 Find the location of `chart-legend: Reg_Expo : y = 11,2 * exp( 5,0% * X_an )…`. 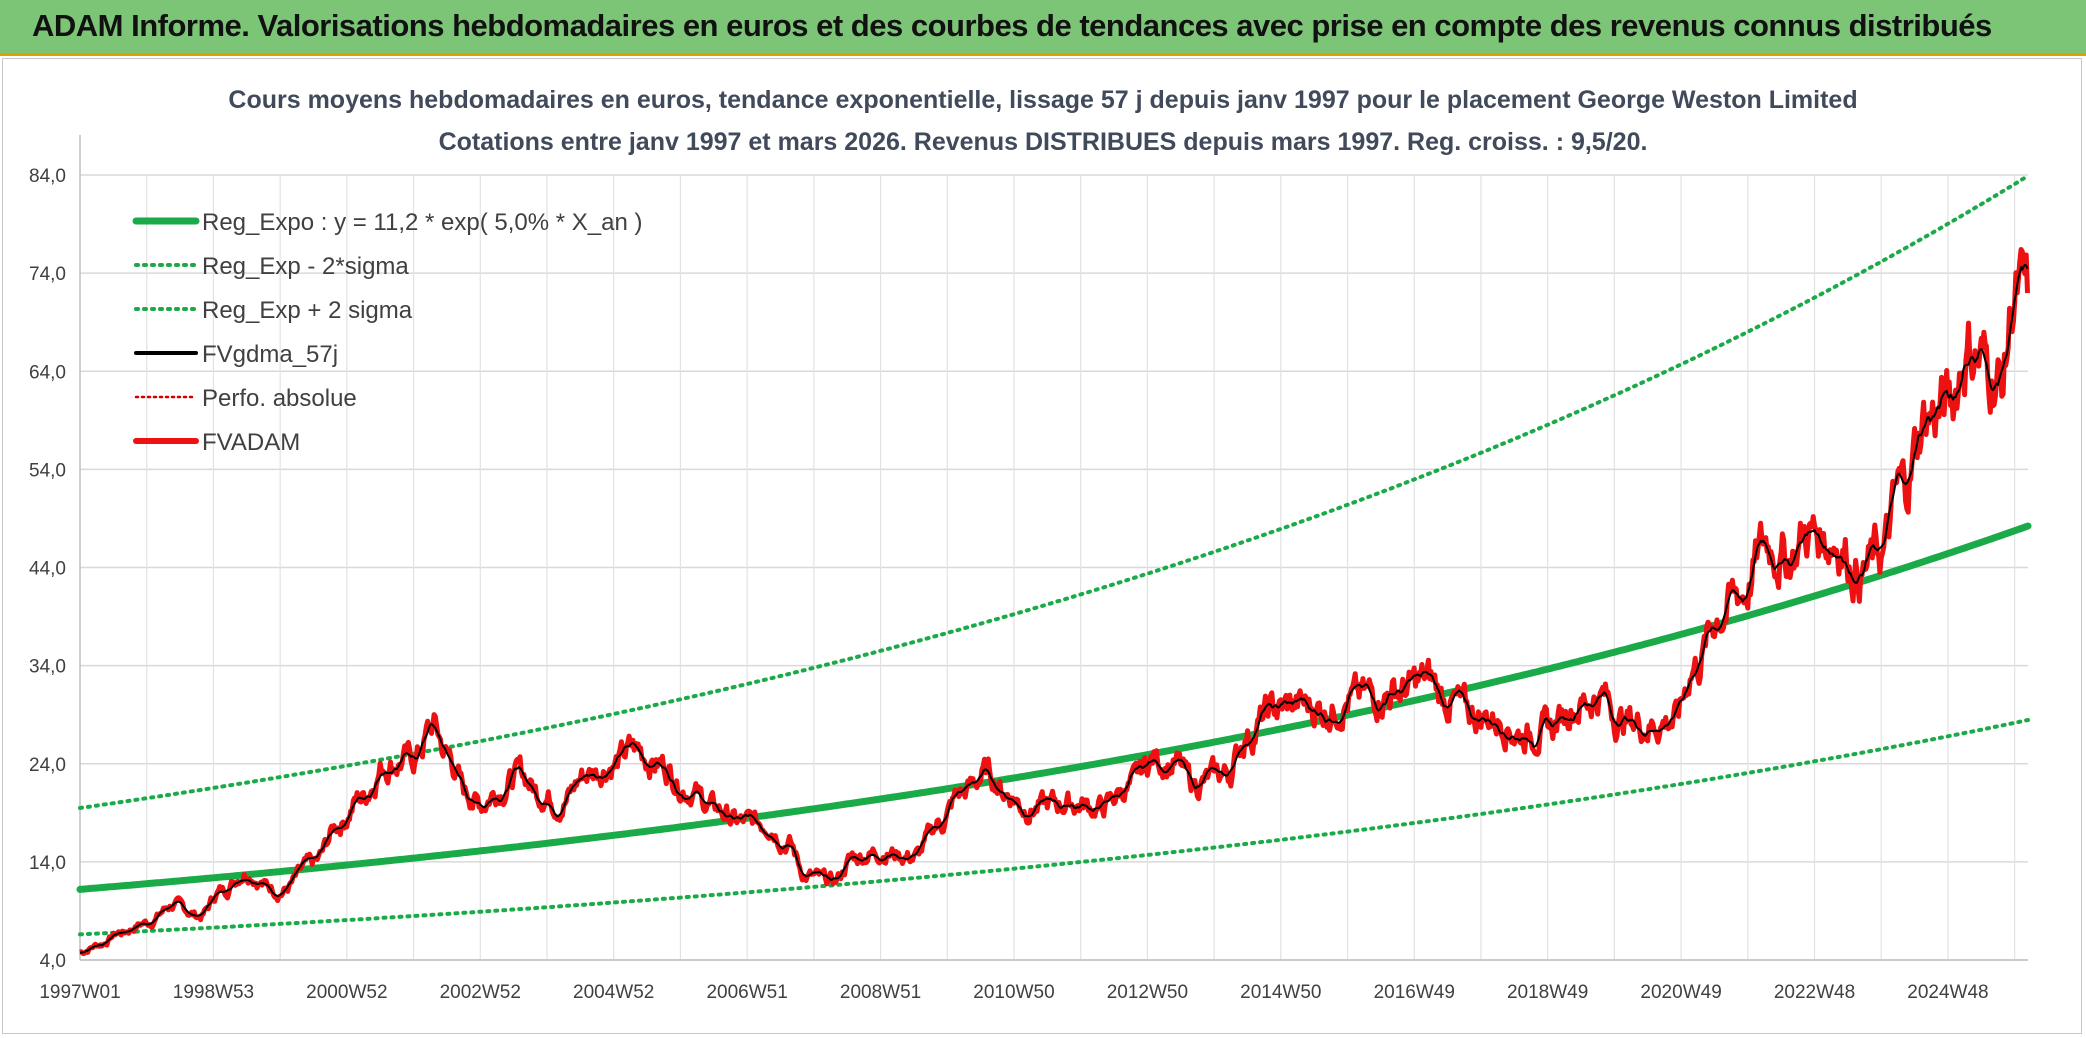

chart-legend: Reg_Expo : y = 11,2 * exp( 5,0% * X_an )… is located at coordinates (387, 332).